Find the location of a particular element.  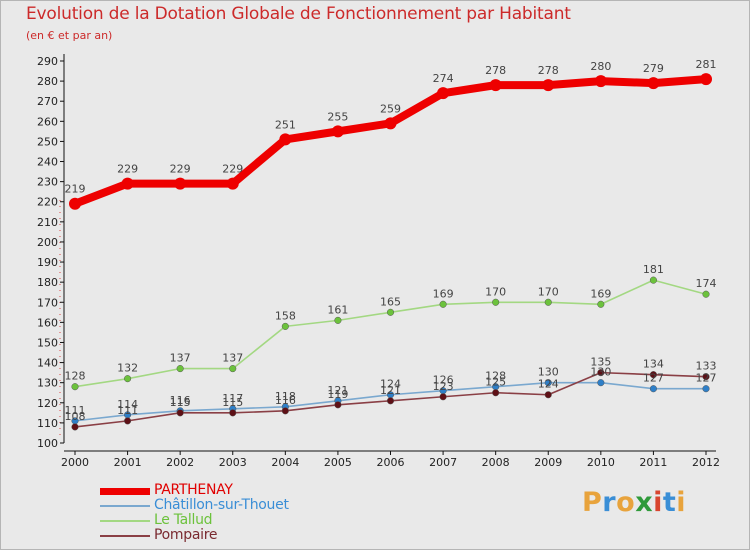

data-label-chatillon-sur-thouet: 116 is located at coordinates (180, 400).